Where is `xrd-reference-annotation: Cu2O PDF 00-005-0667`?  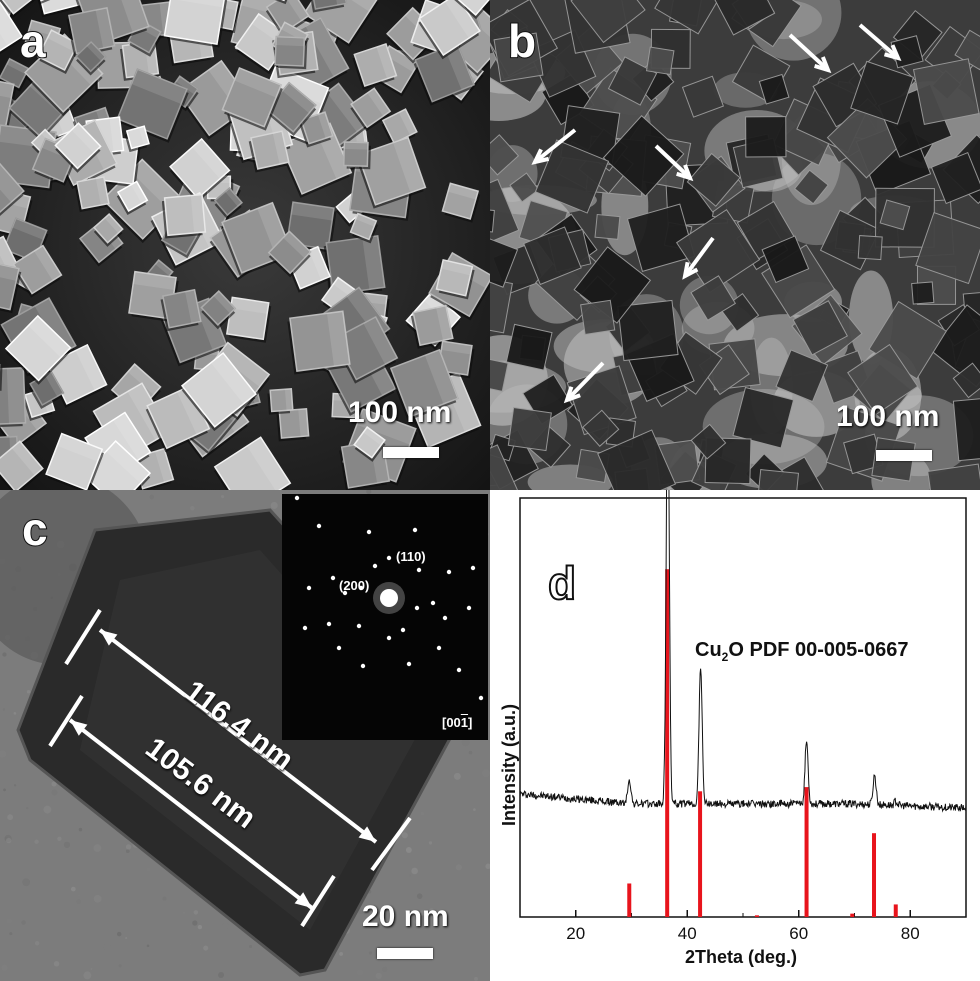
xrd-reference-annotation: Cu2O PDF 00-005-0667 is located at coordinates (802, 651).